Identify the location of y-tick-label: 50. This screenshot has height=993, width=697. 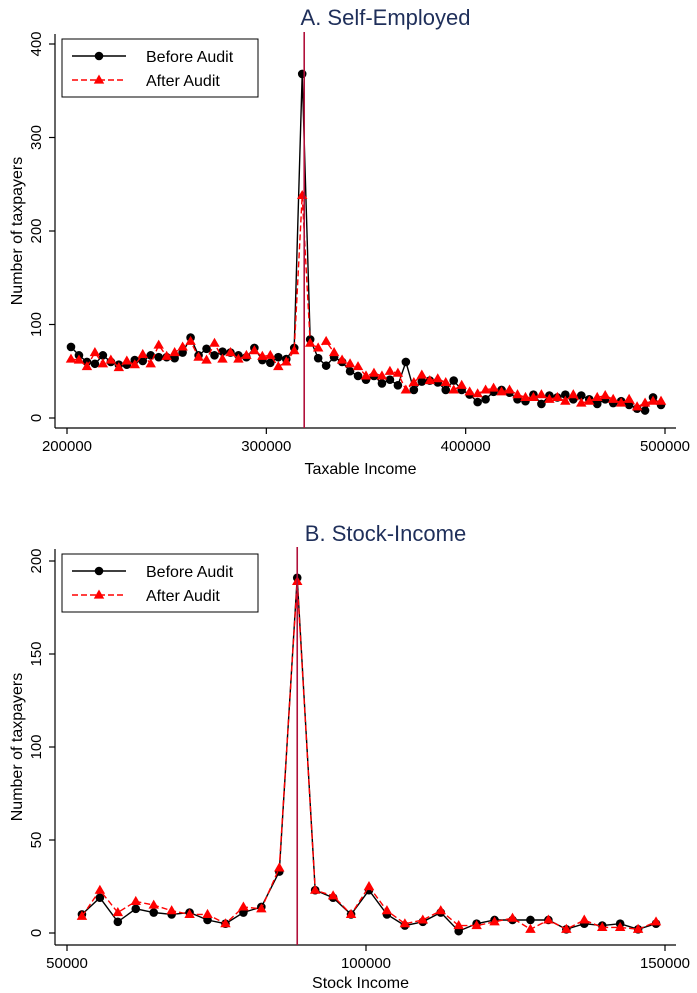
(36, 840).